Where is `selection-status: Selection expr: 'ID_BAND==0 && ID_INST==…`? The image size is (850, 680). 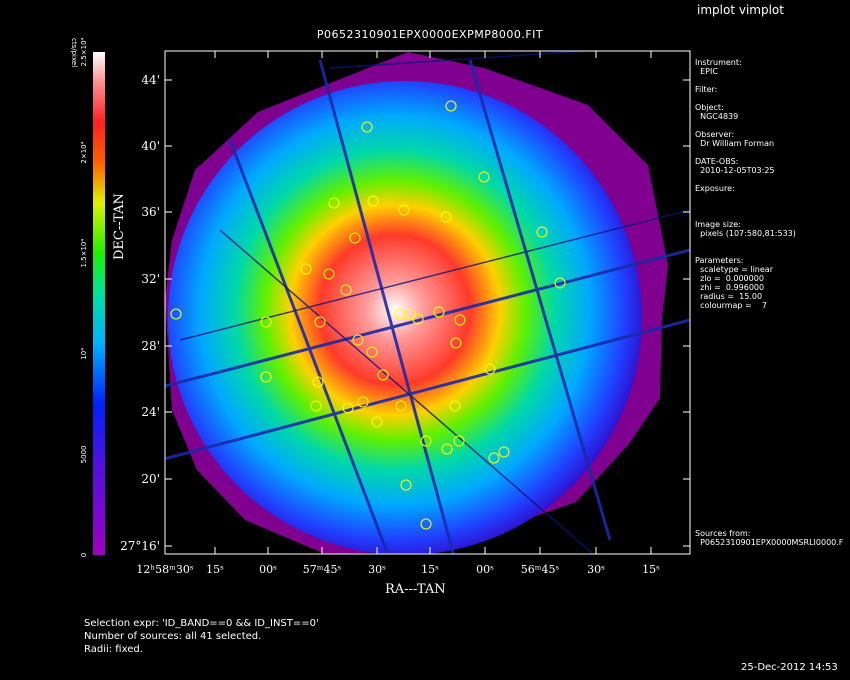
selection-status: Selection expr: 'ID_BAND==0 && ID_INST==… is located at coordinates (201, 636).